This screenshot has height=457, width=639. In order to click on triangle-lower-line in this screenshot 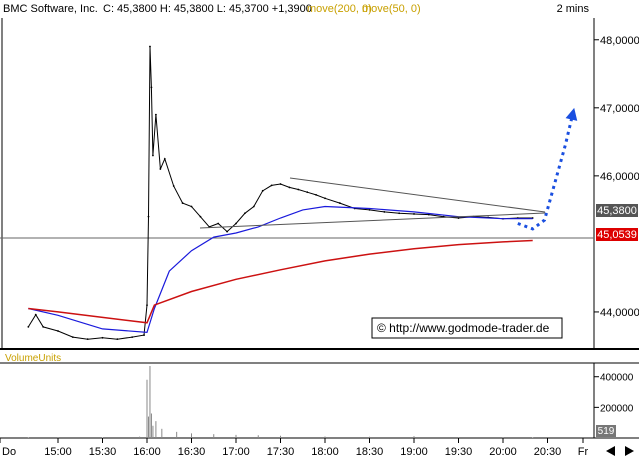, I will do `click(372, 220)`.